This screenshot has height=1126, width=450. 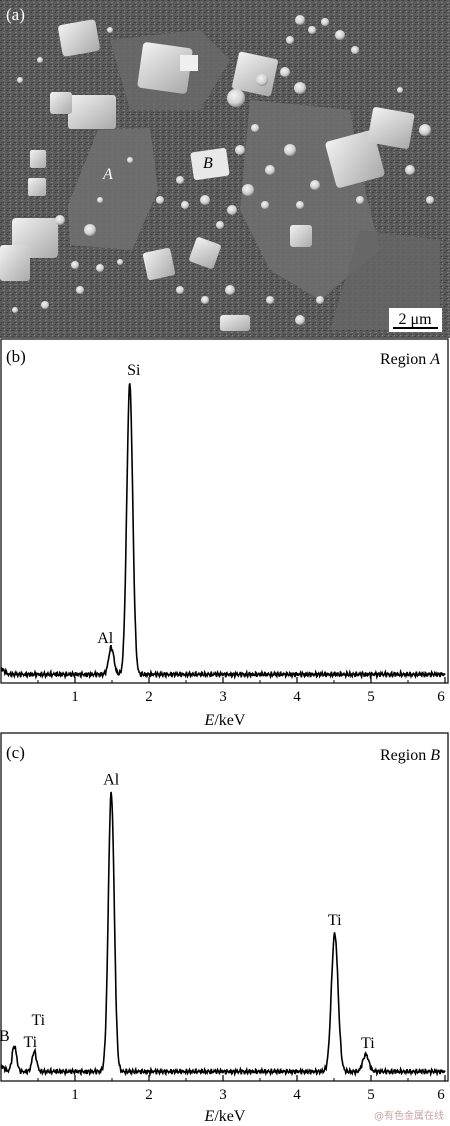 What do you see at coordinates (15, 752) in the screenshot?
I see `panel-c-label: (c)` at bounding box center [15, 752].